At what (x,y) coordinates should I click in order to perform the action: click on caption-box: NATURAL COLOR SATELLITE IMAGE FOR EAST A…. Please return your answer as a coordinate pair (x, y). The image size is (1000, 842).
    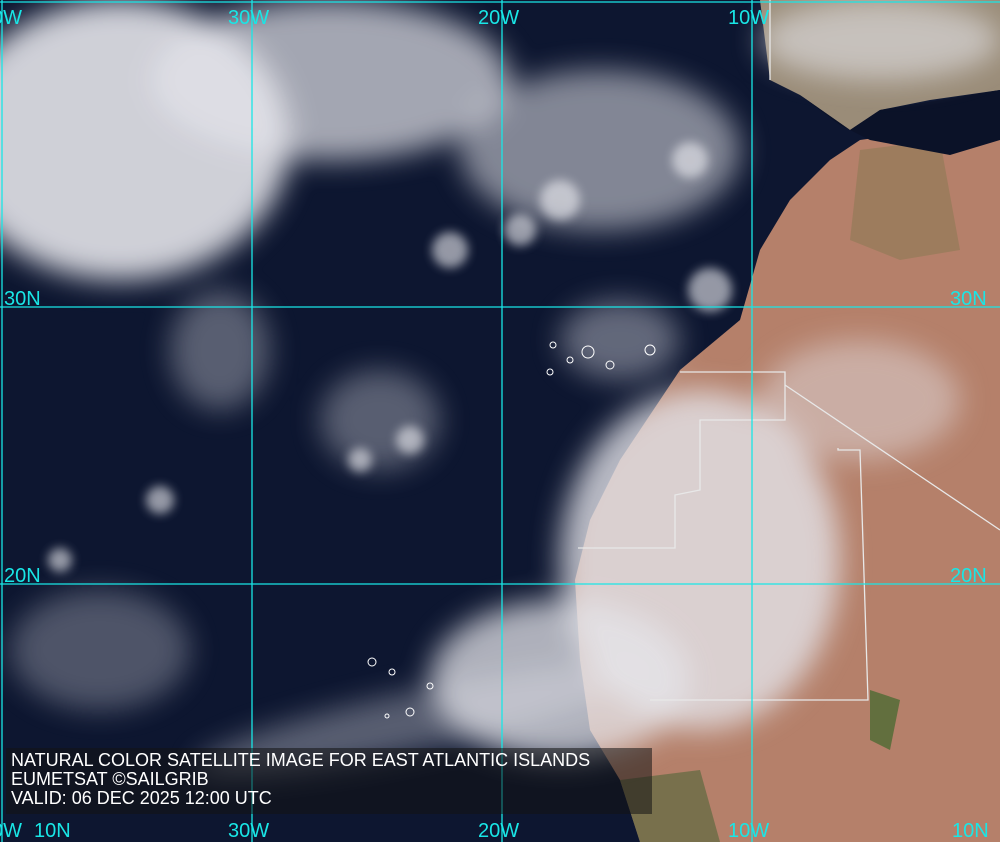
    Looking at the image, I should click on (329, 781).